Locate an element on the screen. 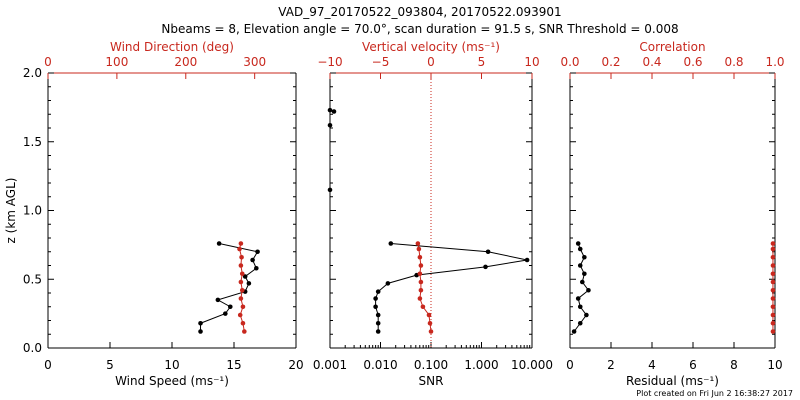 This screenshot has height=400, width=800. x-axis-label-top: Vertical velocity (ms⁻¹) is located at coordinates (431, 47).